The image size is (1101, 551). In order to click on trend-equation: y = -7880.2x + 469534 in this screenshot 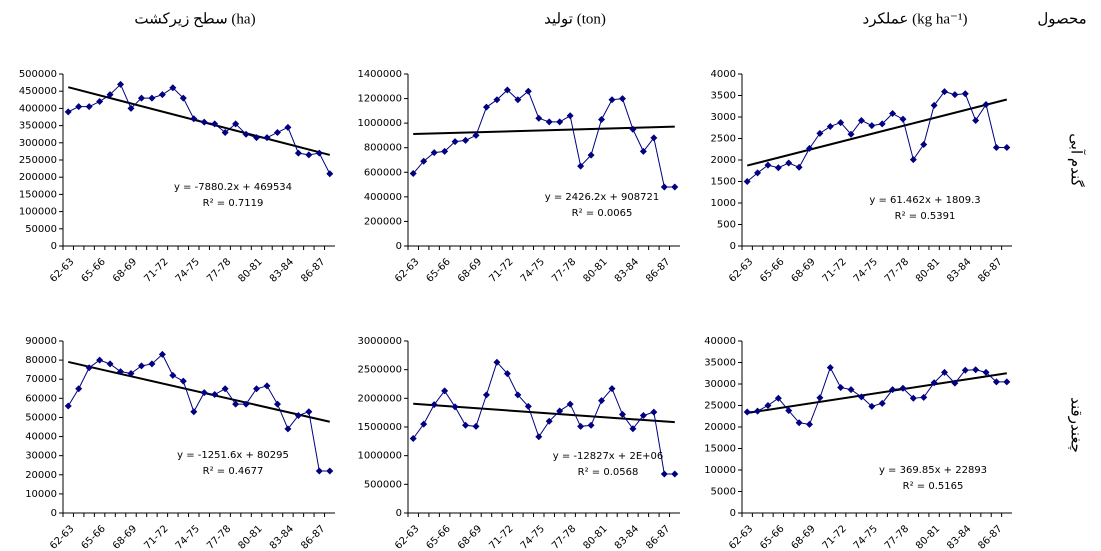, I will do `click(233, 187)`.